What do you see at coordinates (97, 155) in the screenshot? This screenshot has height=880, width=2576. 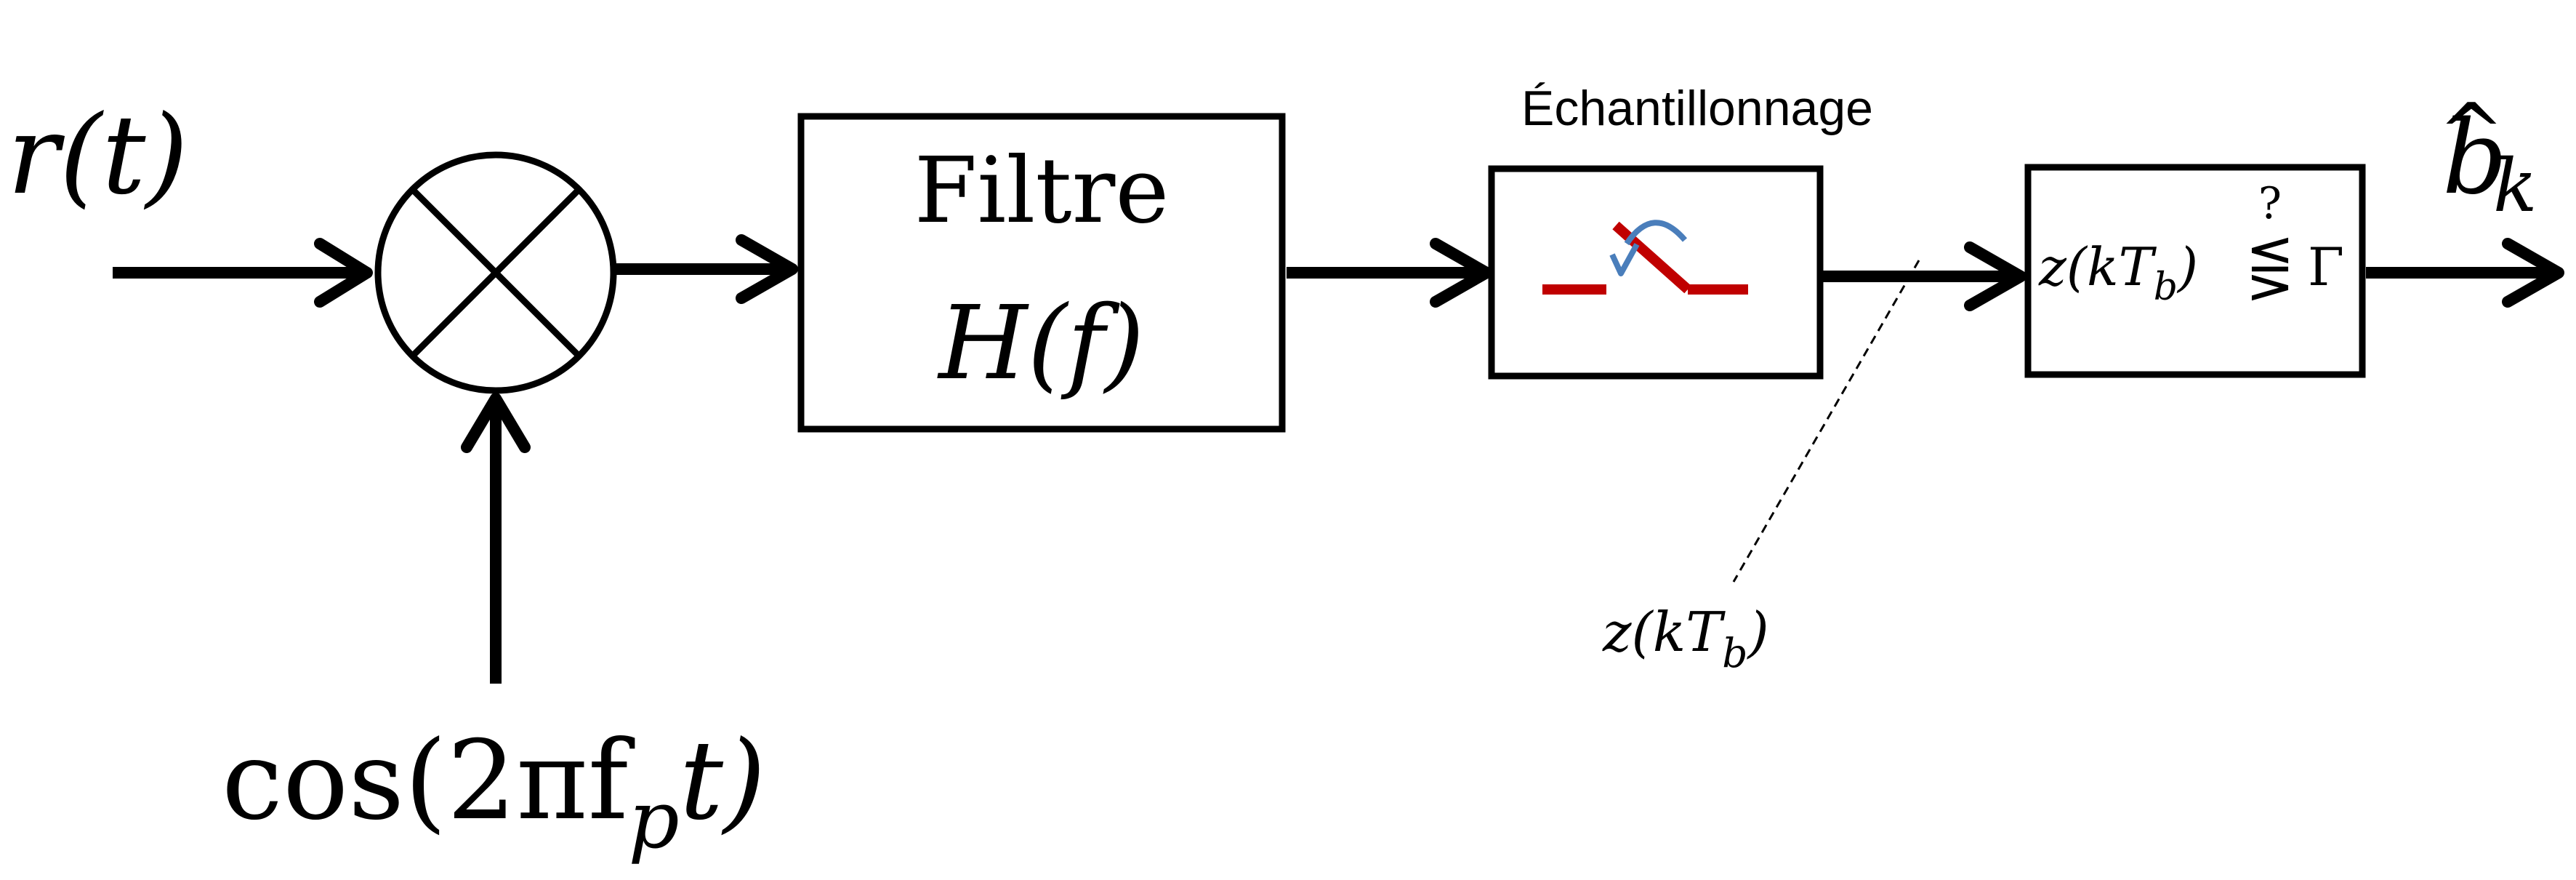 I see `input-signal-label: r(t)` at bounding box center [97, 155].